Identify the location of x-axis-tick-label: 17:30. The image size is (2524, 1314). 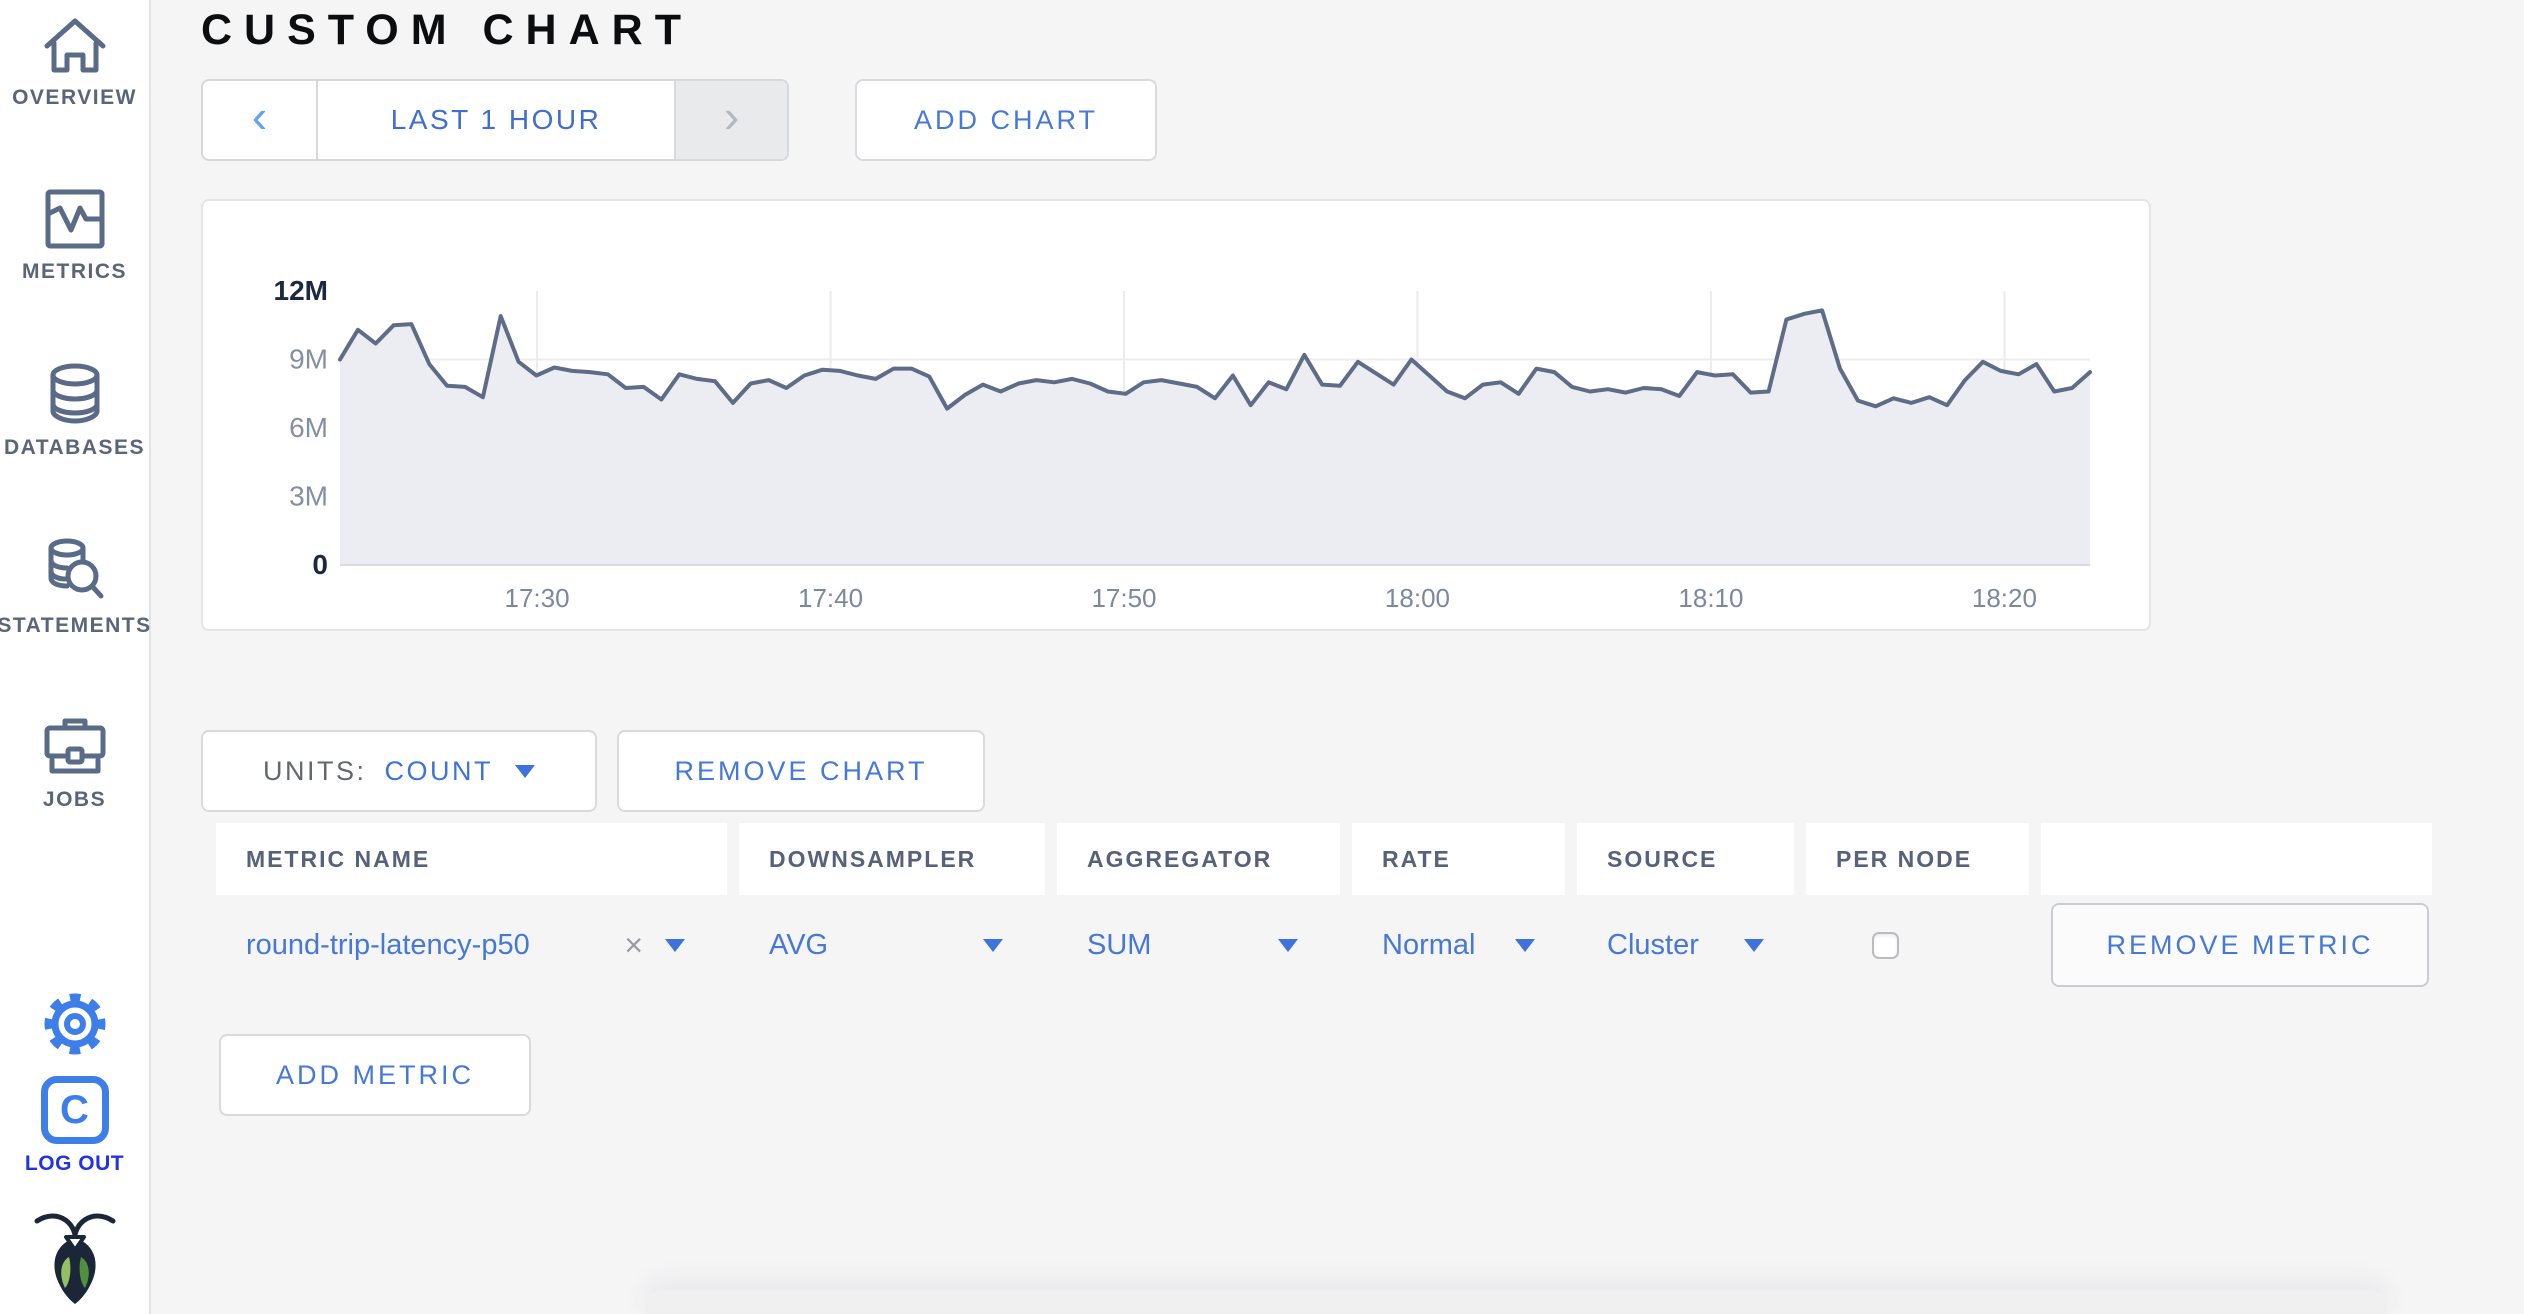
(537, 598).